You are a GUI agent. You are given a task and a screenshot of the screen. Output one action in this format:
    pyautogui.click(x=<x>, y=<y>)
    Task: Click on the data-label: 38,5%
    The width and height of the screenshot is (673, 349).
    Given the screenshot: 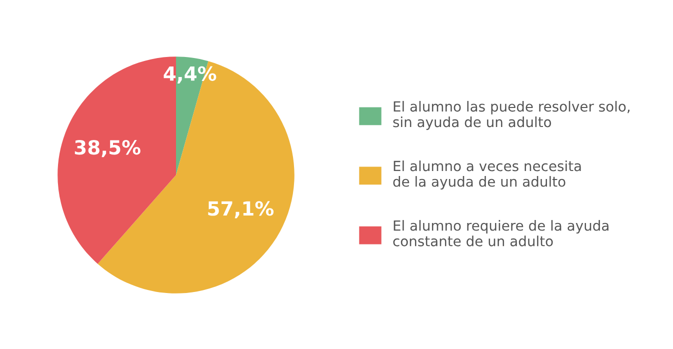 What is the action you would take?
    pyautogui.click(x=107, y=149)
    